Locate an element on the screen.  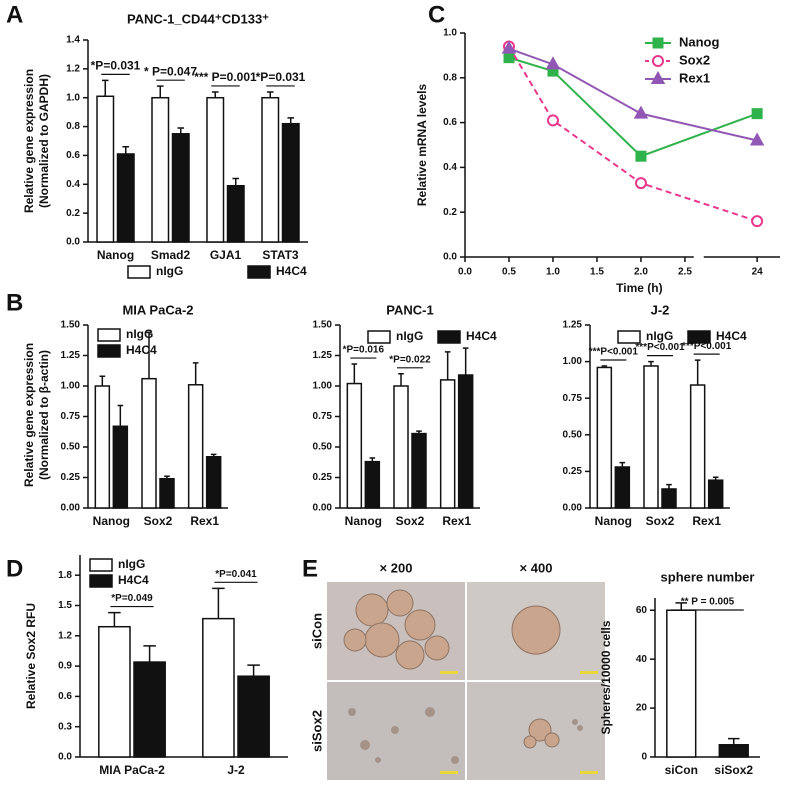
row-label: siCon is located at coordinates (316, 631).